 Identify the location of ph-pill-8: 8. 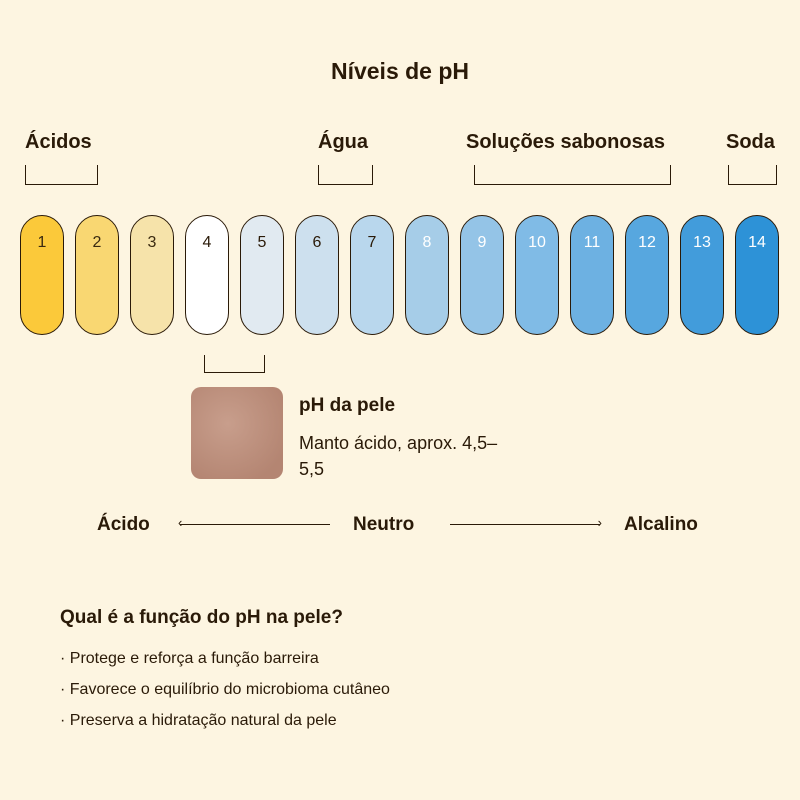
(427, 275).